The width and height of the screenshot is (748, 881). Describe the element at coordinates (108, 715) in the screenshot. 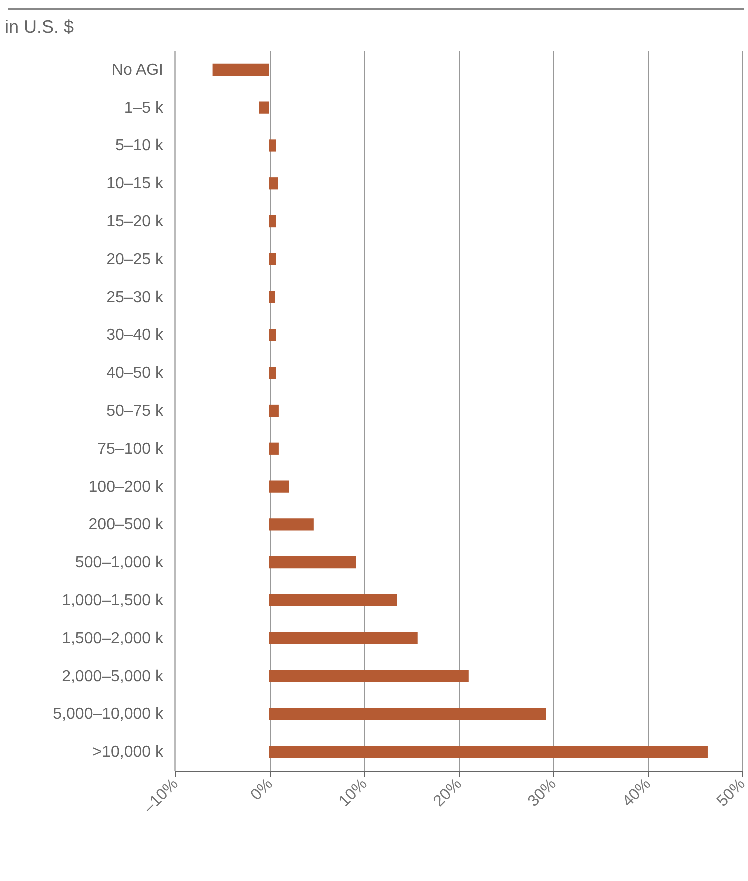

I see `y-tick-label: 5,000–10,000 k` at that location.